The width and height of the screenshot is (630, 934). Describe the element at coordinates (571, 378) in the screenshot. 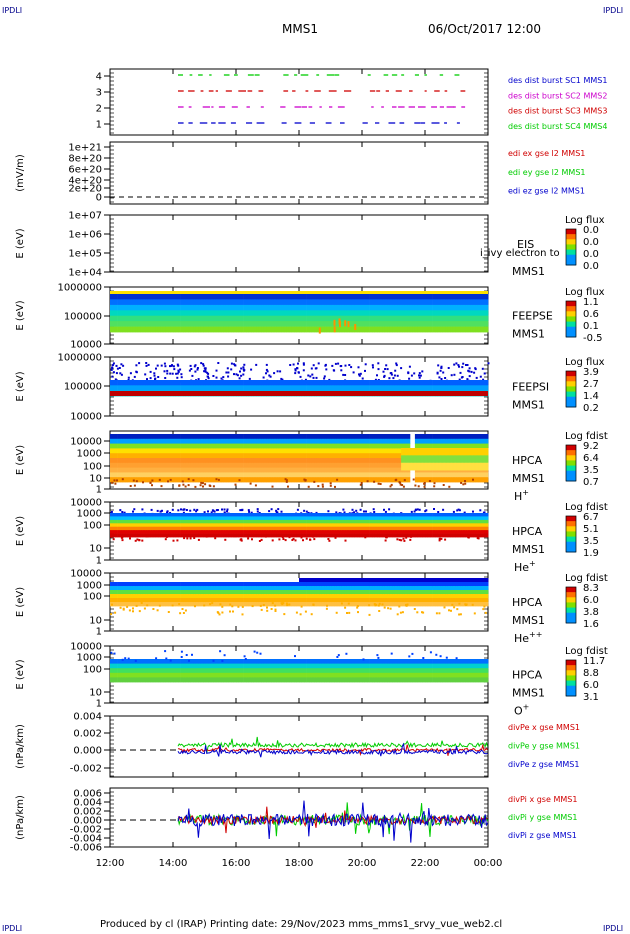

I see `colorbar-segment` at that location.